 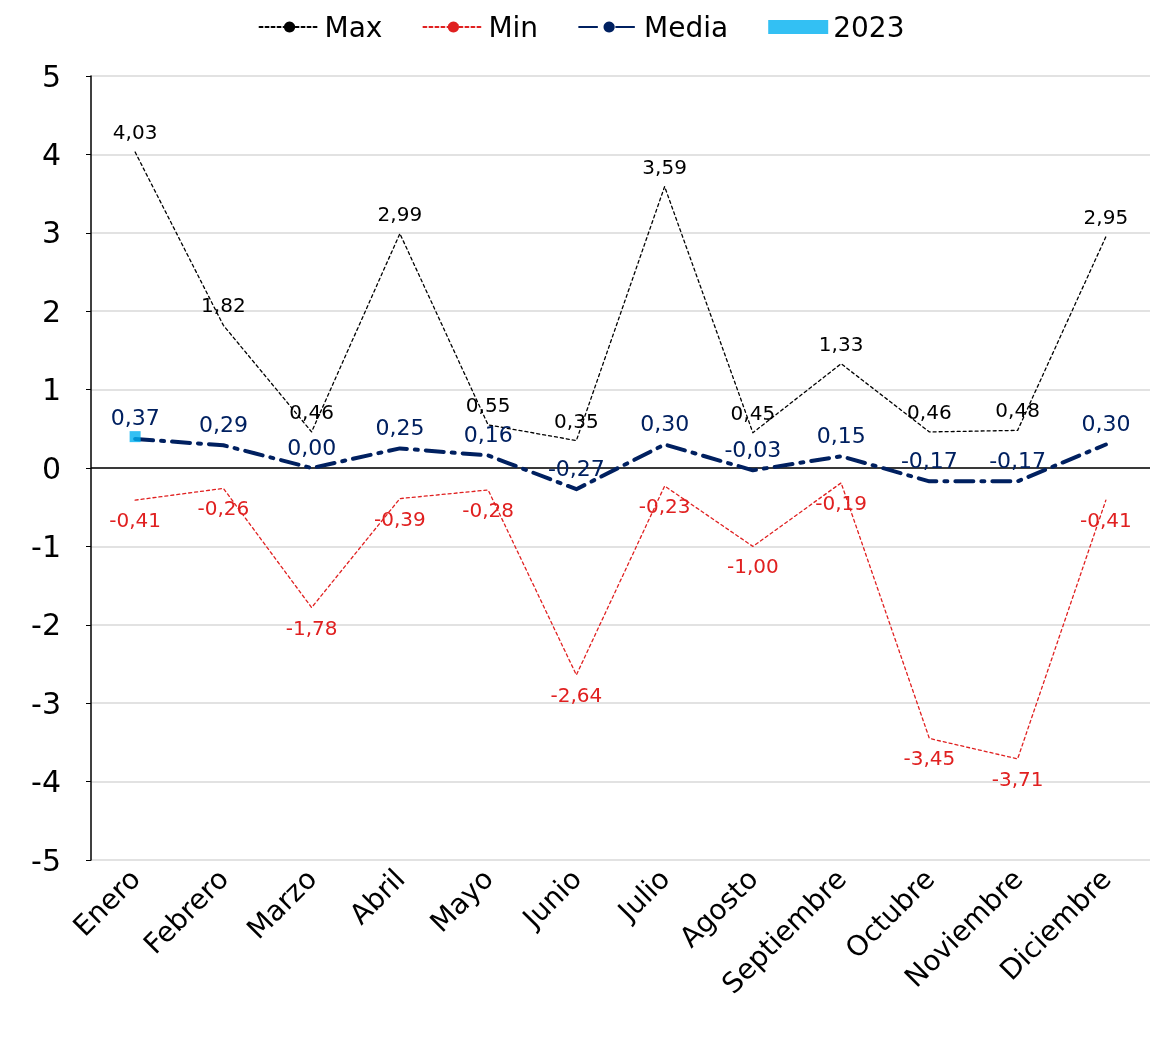 What do you see at coordinates (869, 27) in the screenshot?
I see `legend-label: 2023` at bounding box center [869, 27].